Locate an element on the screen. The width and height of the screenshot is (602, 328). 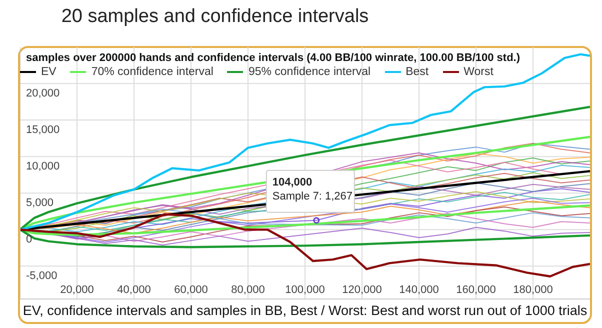
y-tick-label: 15,000 is located at coordinates (43, 130).